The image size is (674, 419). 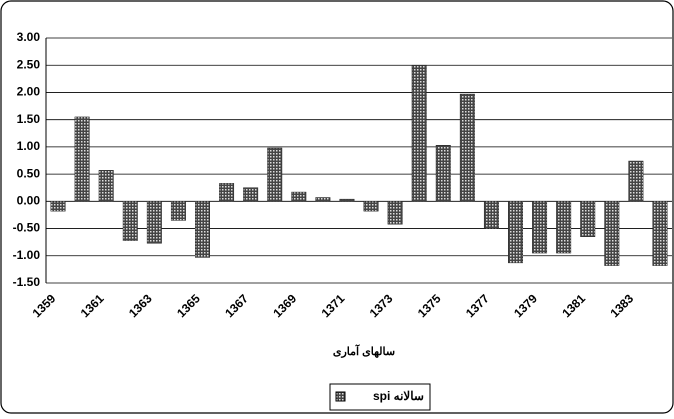 I want to click on x-axis-title: سالهای آماری, so click(x=364, y=351).